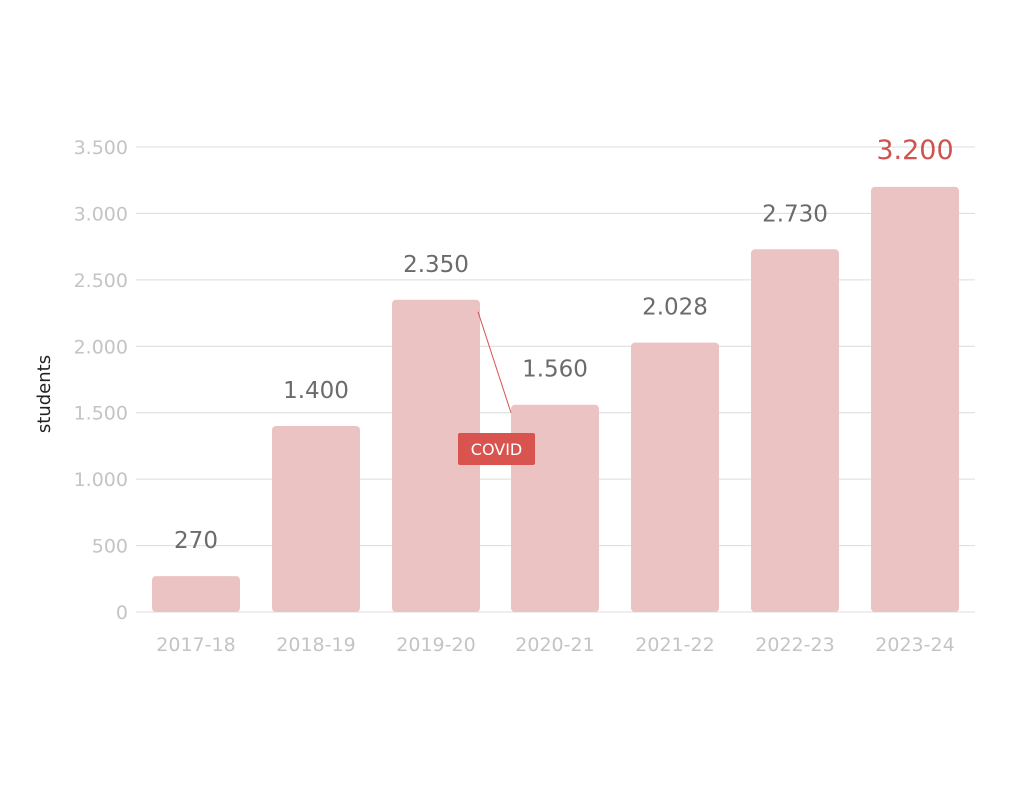  I want to click on annotation-label: COVID, so click(496, 449).